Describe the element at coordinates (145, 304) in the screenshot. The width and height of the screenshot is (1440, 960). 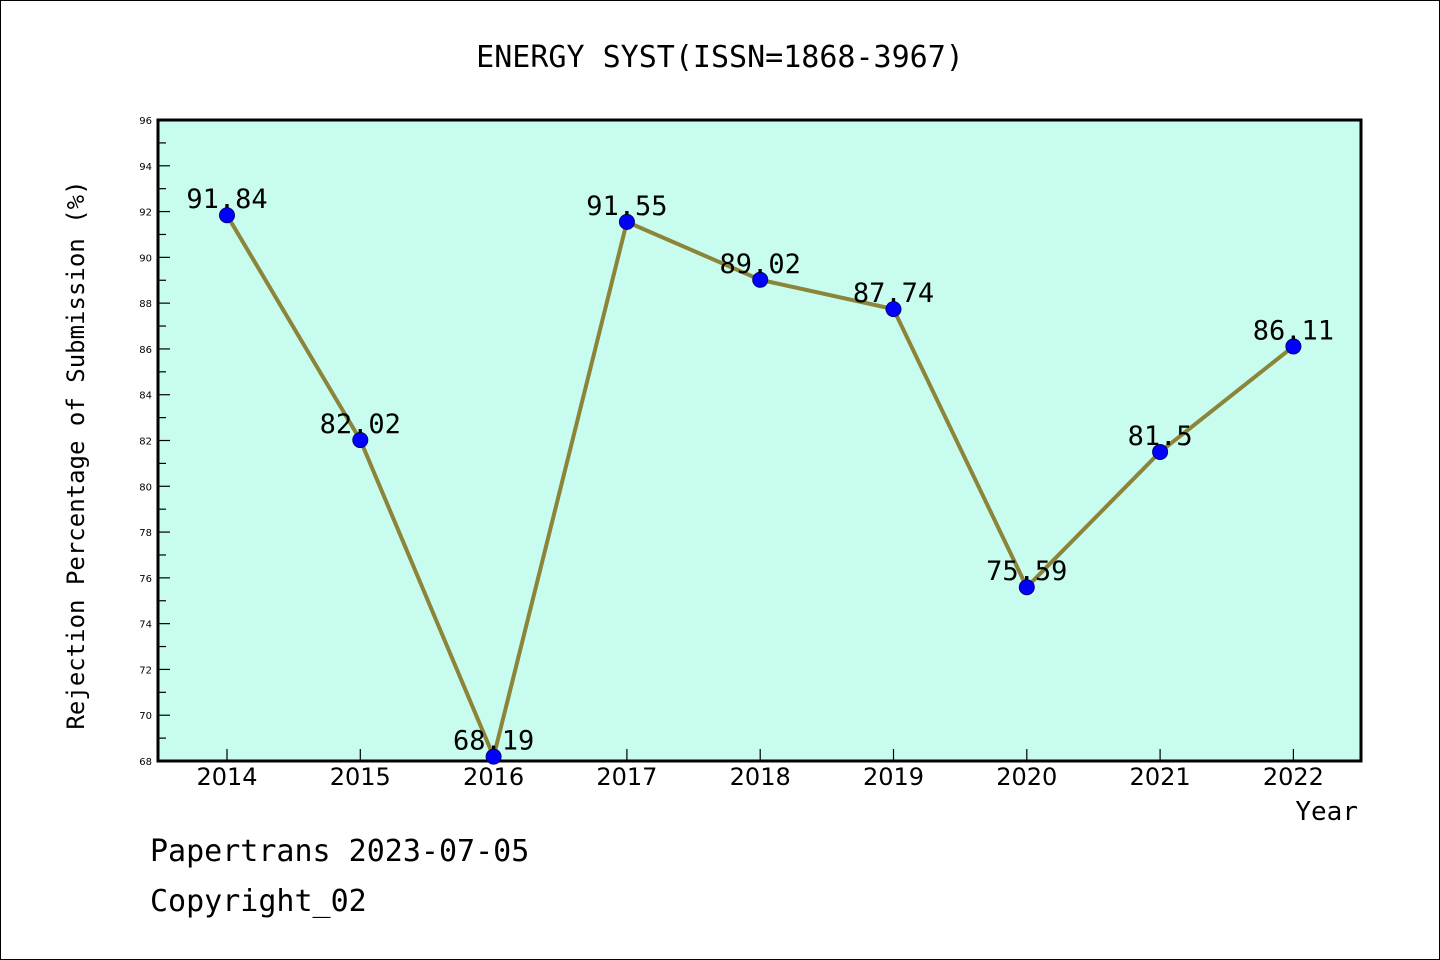
I see `y-tick-label: 88` at that location.